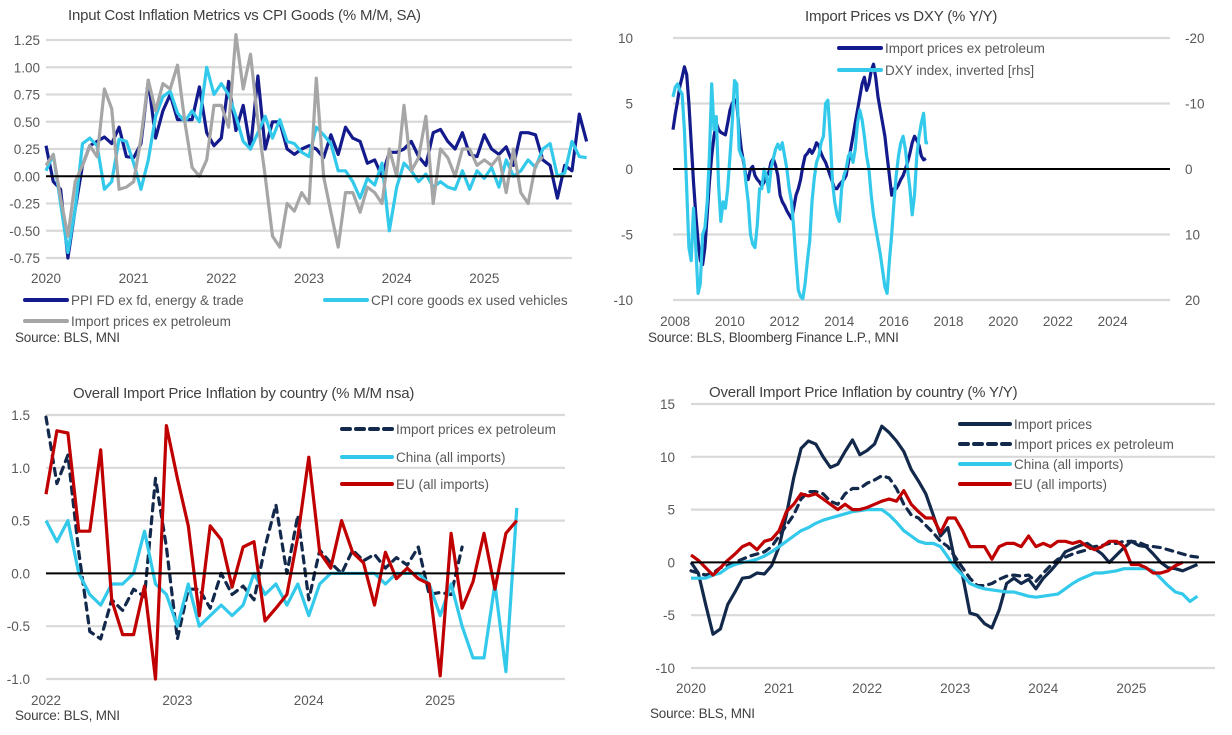  I want to click on x-tick-label: 2010, so click(730, 321).